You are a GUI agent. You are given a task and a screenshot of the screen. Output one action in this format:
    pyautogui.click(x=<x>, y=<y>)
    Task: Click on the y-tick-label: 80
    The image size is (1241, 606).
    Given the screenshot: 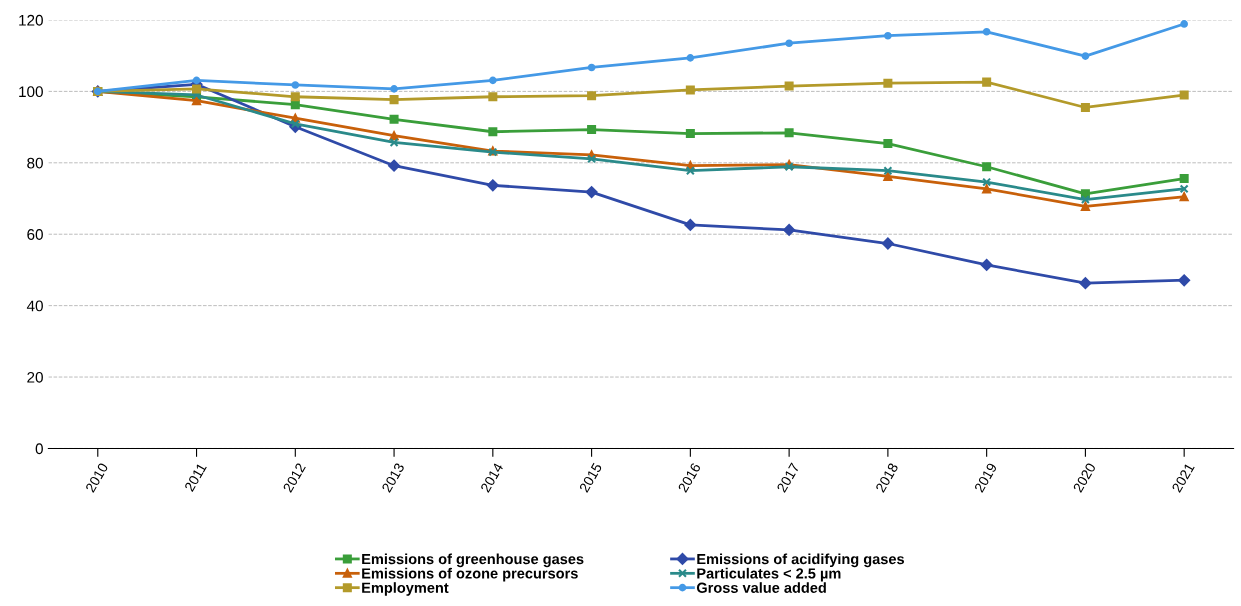 What is the action you would take?
    pyautogui.click(x=35, y=163)
    